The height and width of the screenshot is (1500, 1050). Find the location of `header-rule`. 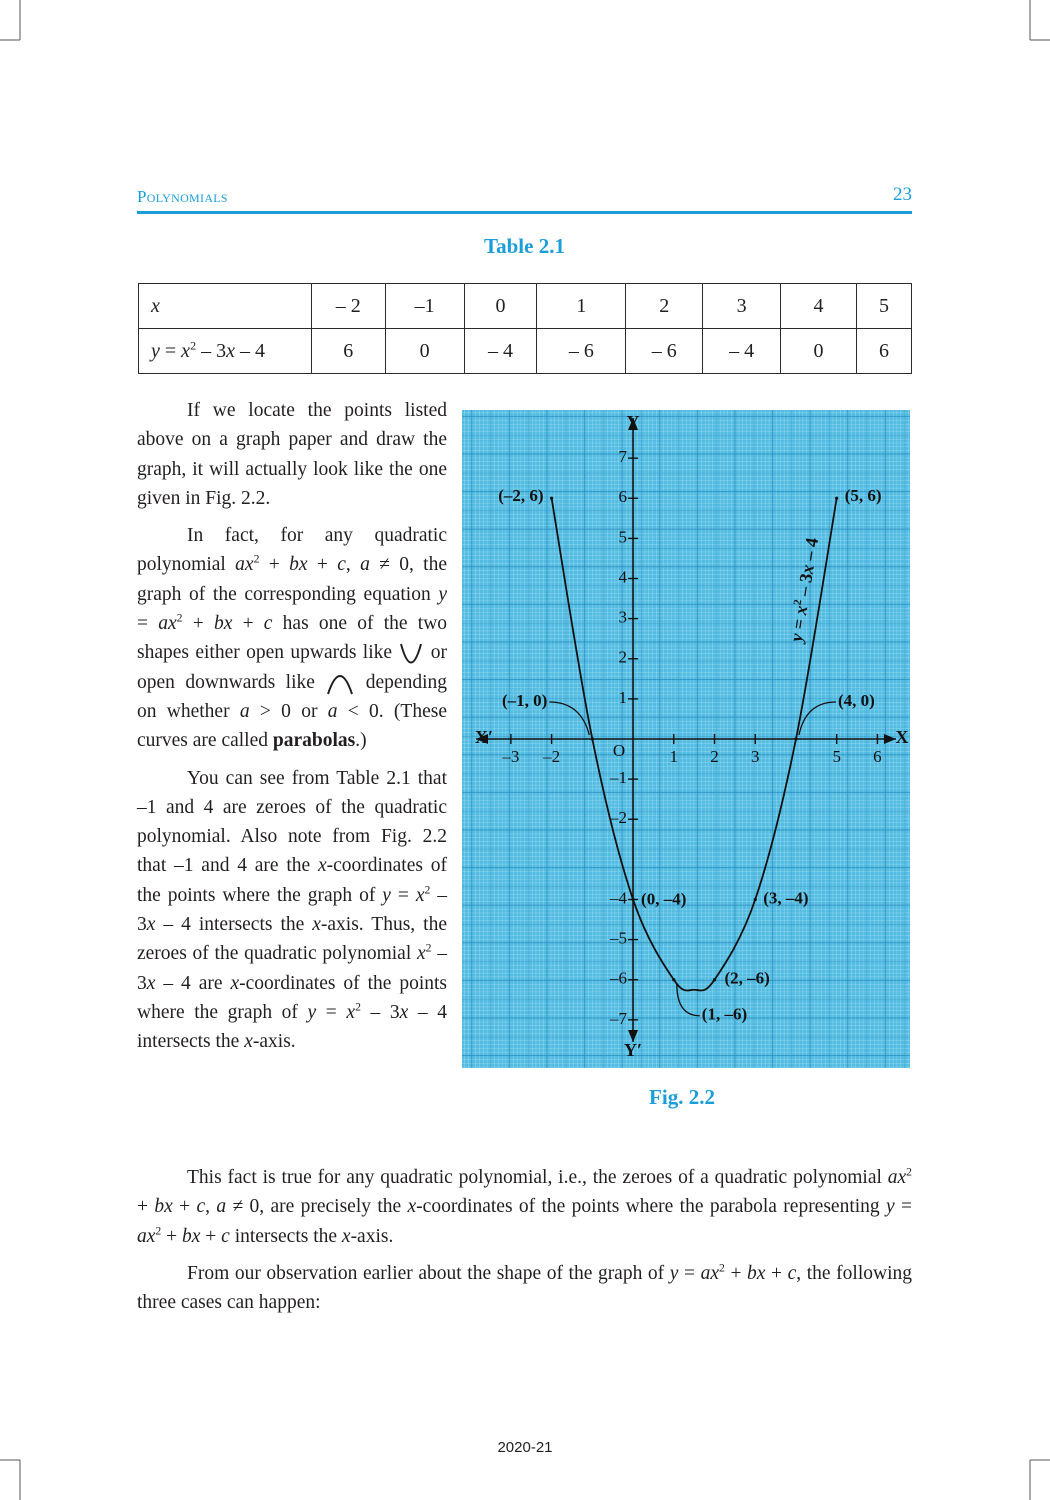

header-rule is located at coordinates (524, 212).